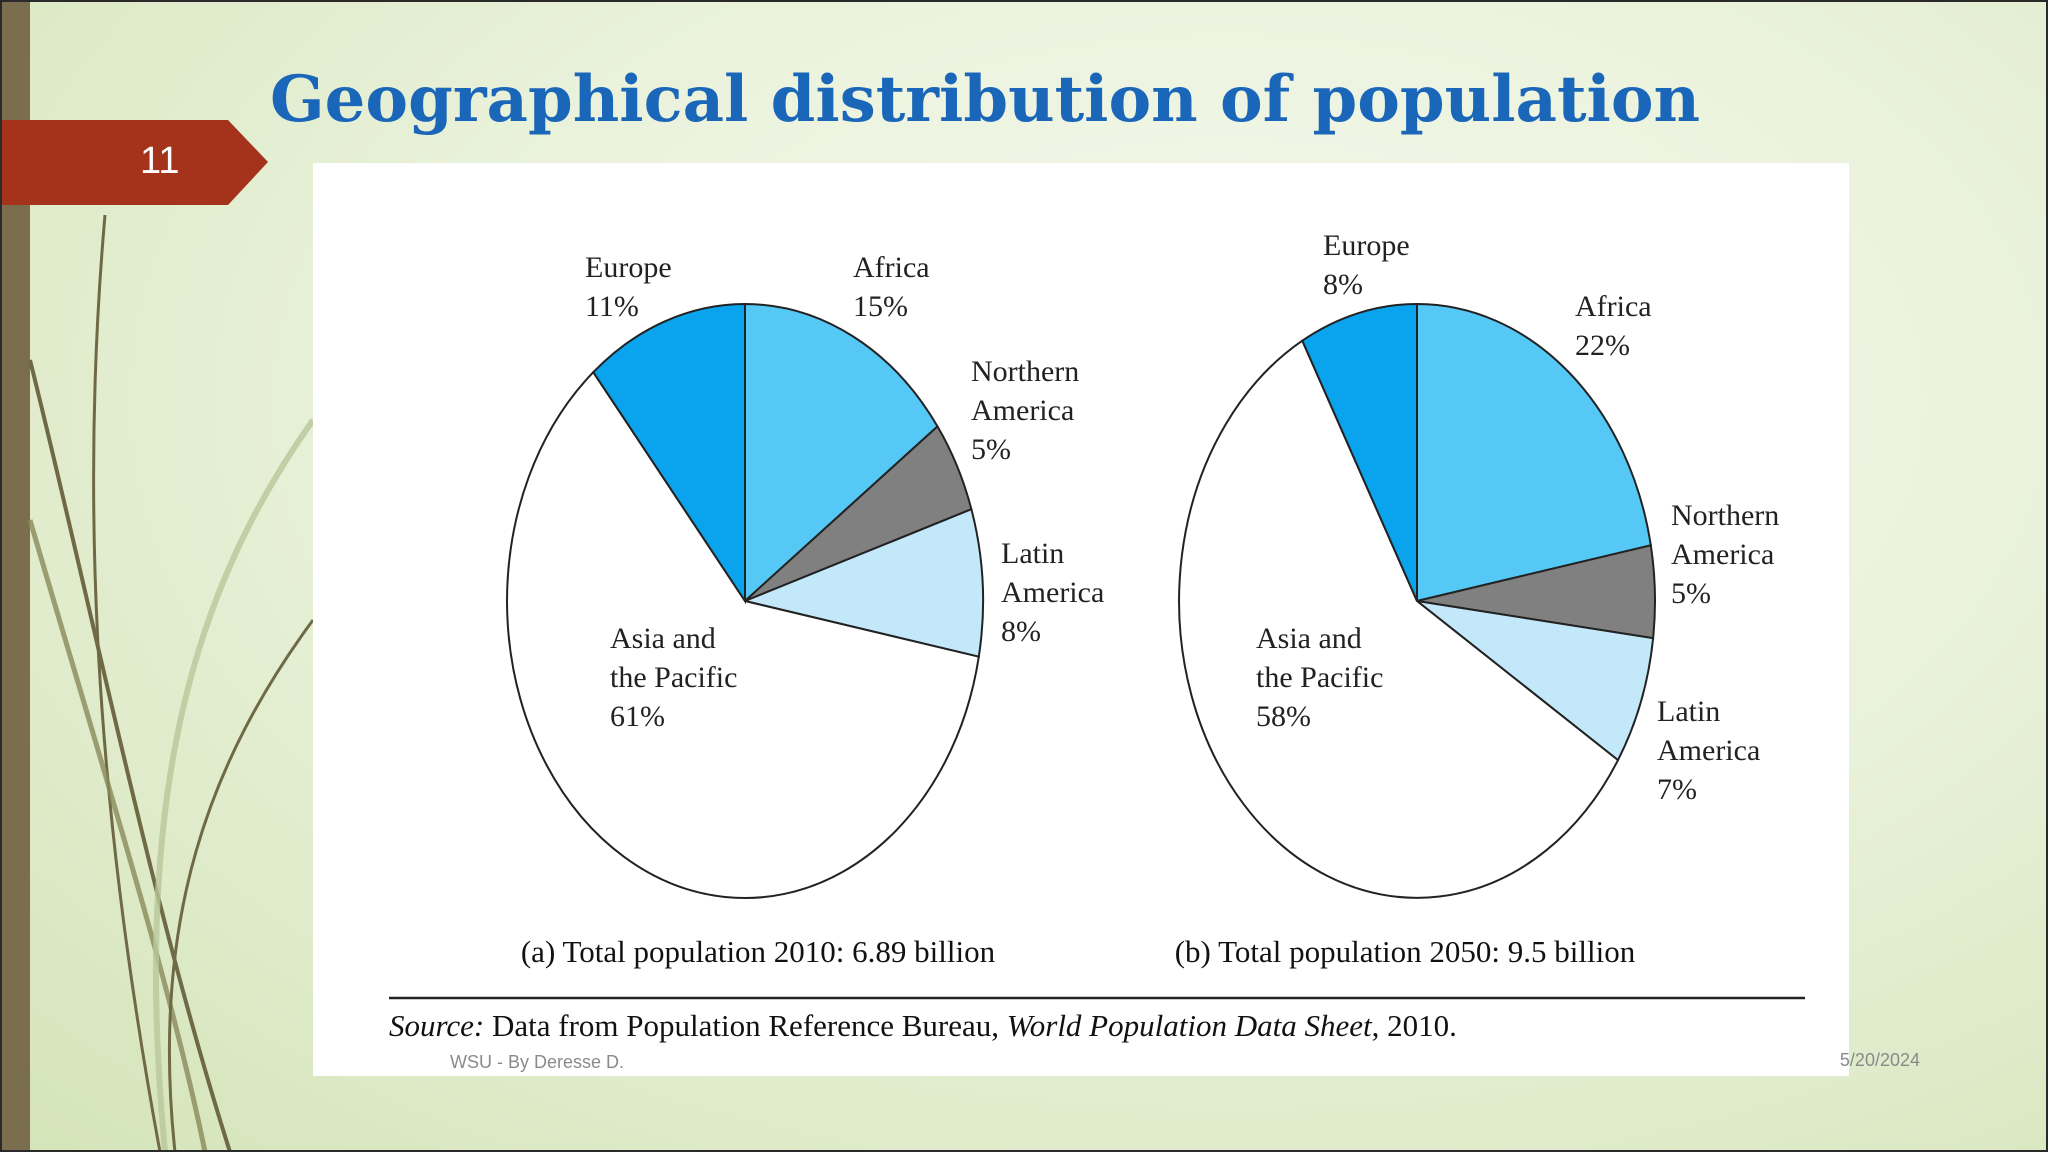 The height and width of the screenshot is (1152, 2048). What do you see at coordinates (673, 677) in the screenshot?
I see `slice-label-asia-and-the-pacific: Asia and the Pacific 61%` at bounding box center [673, 677].